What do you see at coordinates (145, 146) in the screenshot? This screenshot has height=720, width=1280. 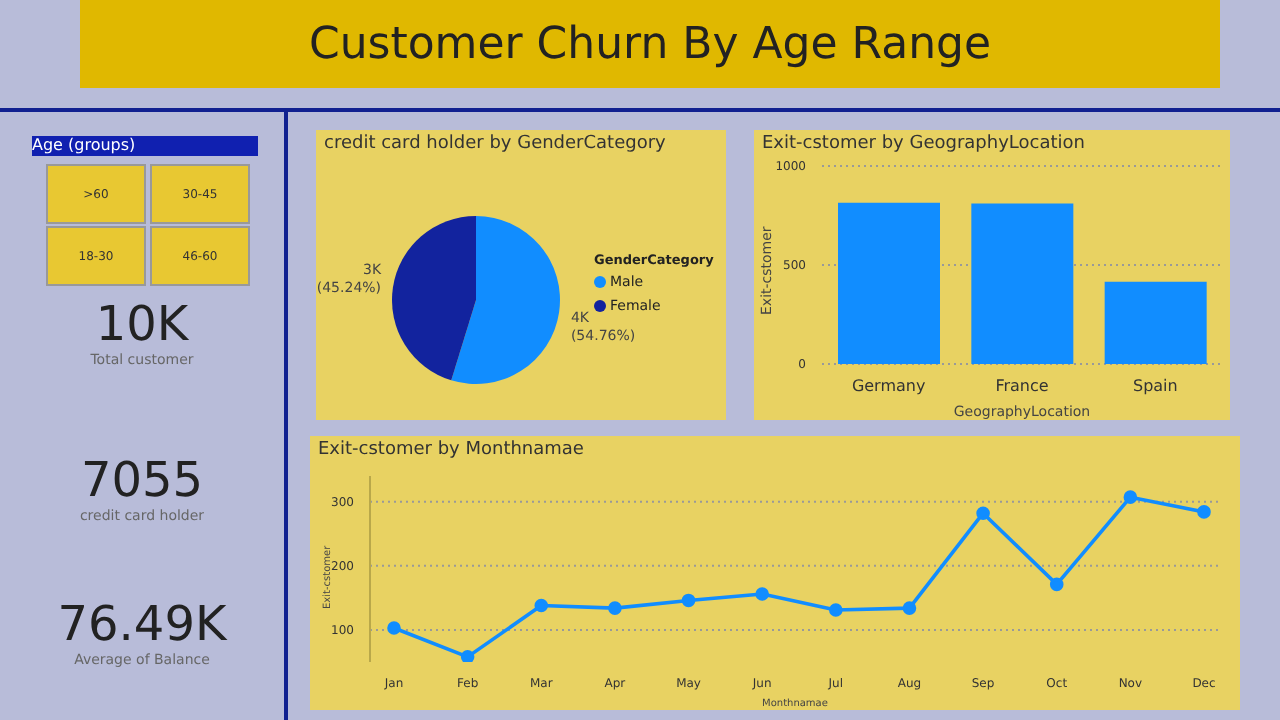 I see `legend-title: Age (groups)` at bounding box center [145, 146].